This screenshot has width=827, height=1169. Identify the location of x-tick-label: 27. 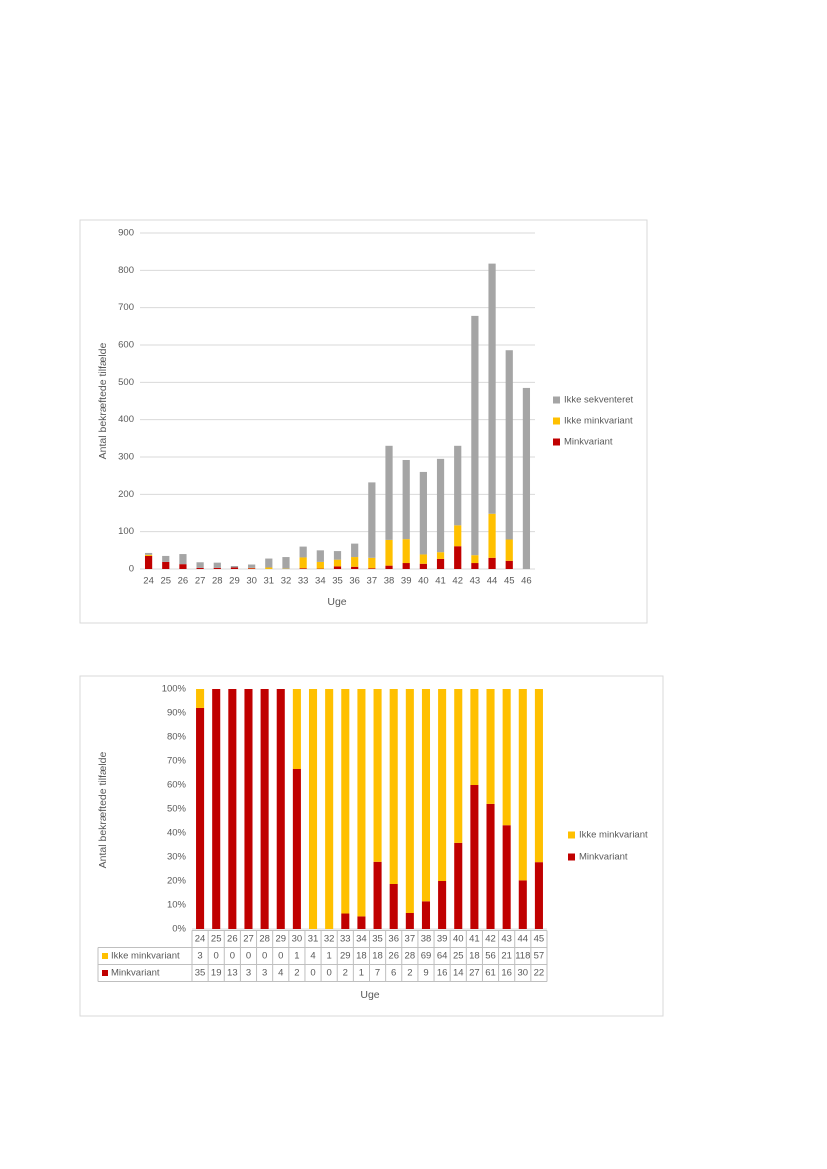
(200, 581).